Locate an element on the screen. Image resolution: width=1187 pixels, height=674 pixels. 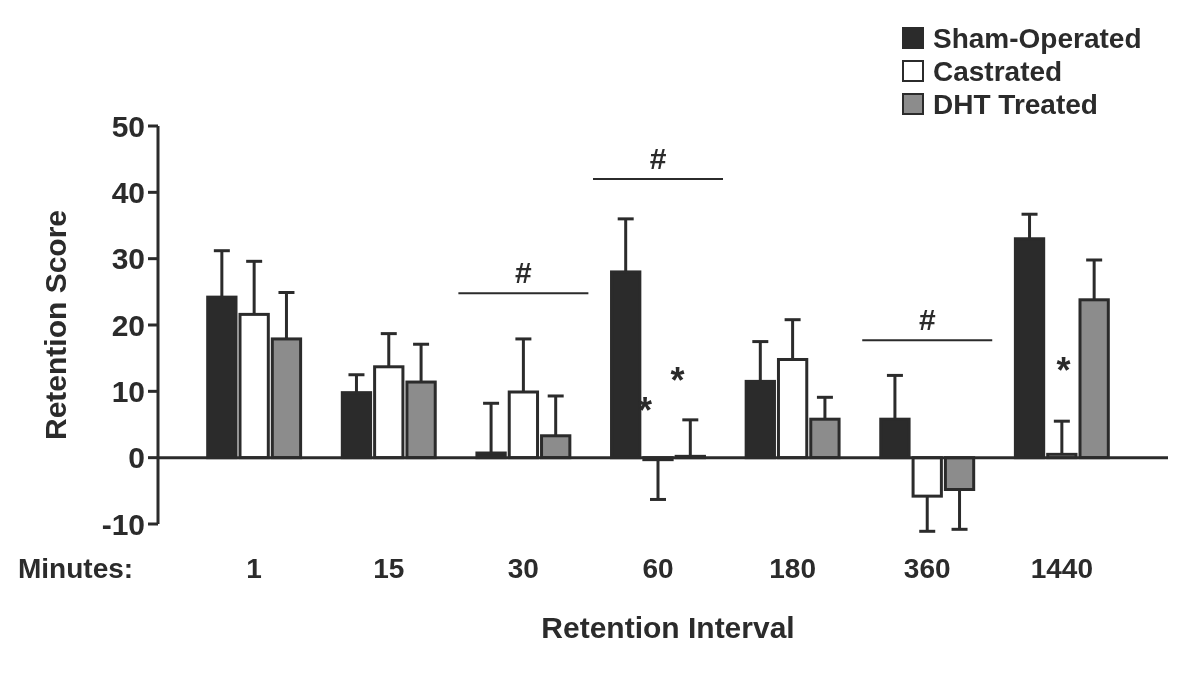
y-tick-label: 10 is located at coordinates (128, 391).